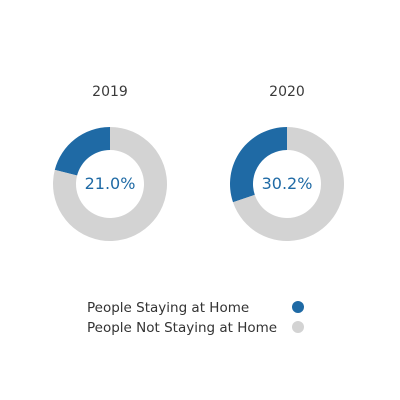 The image size is (400, 400). I want to click on center-value-2020: 30.2%, so click(287, 183).